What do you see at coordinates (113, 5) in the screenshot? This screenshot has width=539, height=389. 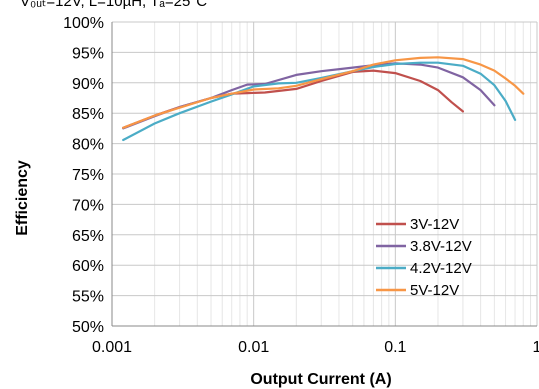 I see `chart-title-partial: V₀ᵤₜ=12V, L=10µH, Tₐ=25°C` at bounding box center [113, 5].